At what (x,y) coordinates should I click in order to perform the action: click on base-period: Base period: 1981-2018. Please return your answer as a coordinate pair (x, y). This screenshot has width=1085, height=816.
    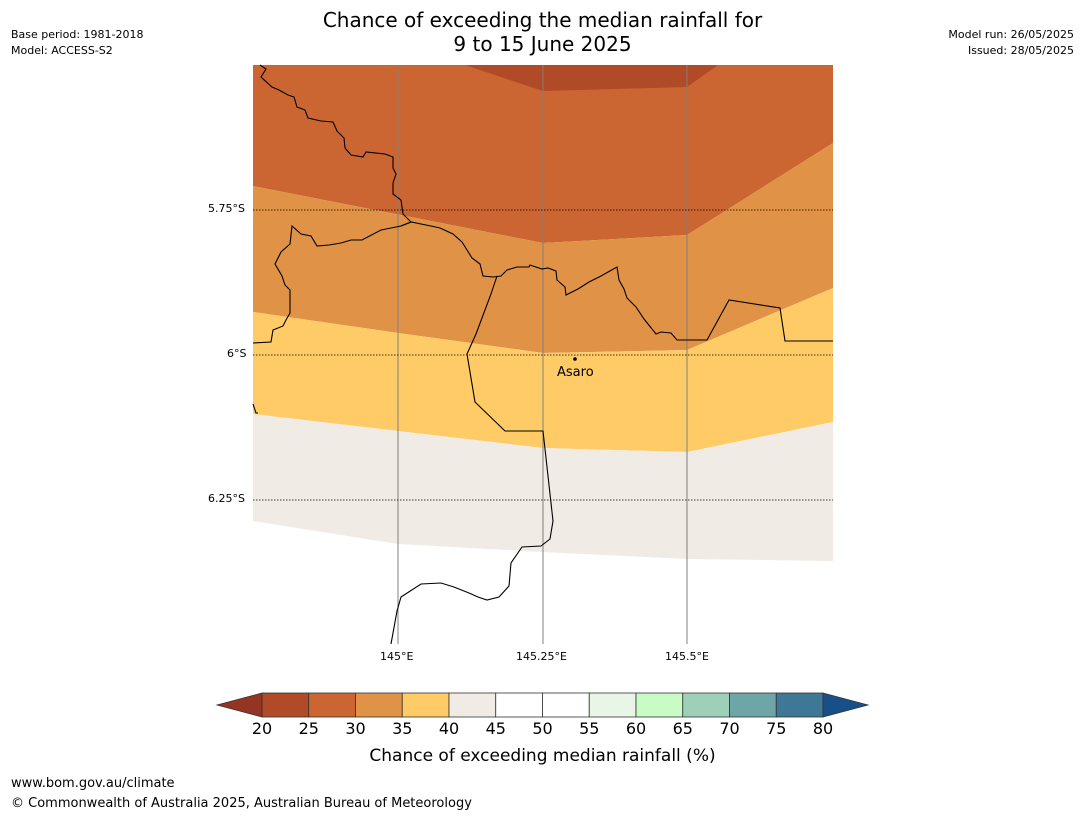
    Looking at the image, I should click on (77, 34).